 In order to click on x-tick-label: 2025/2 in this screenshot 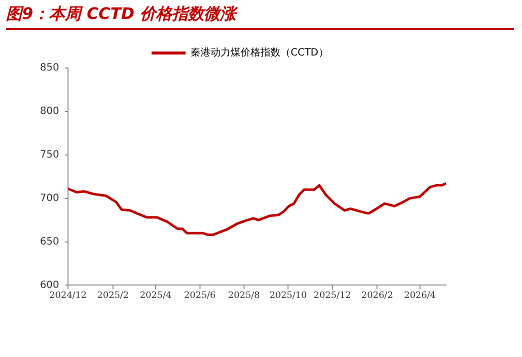, I will do `click(113, 295)`.